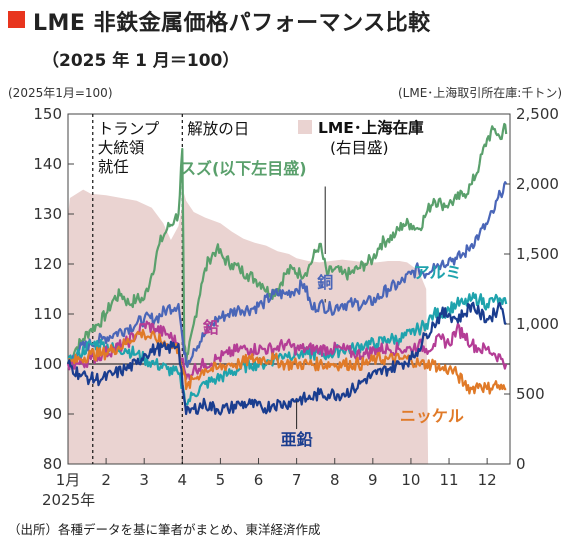 The height and width of the screenshot is (545, 570). Describe the element at coordinates (52, 464) in the screenshot. I see `left-tick-label: 80` at that location.